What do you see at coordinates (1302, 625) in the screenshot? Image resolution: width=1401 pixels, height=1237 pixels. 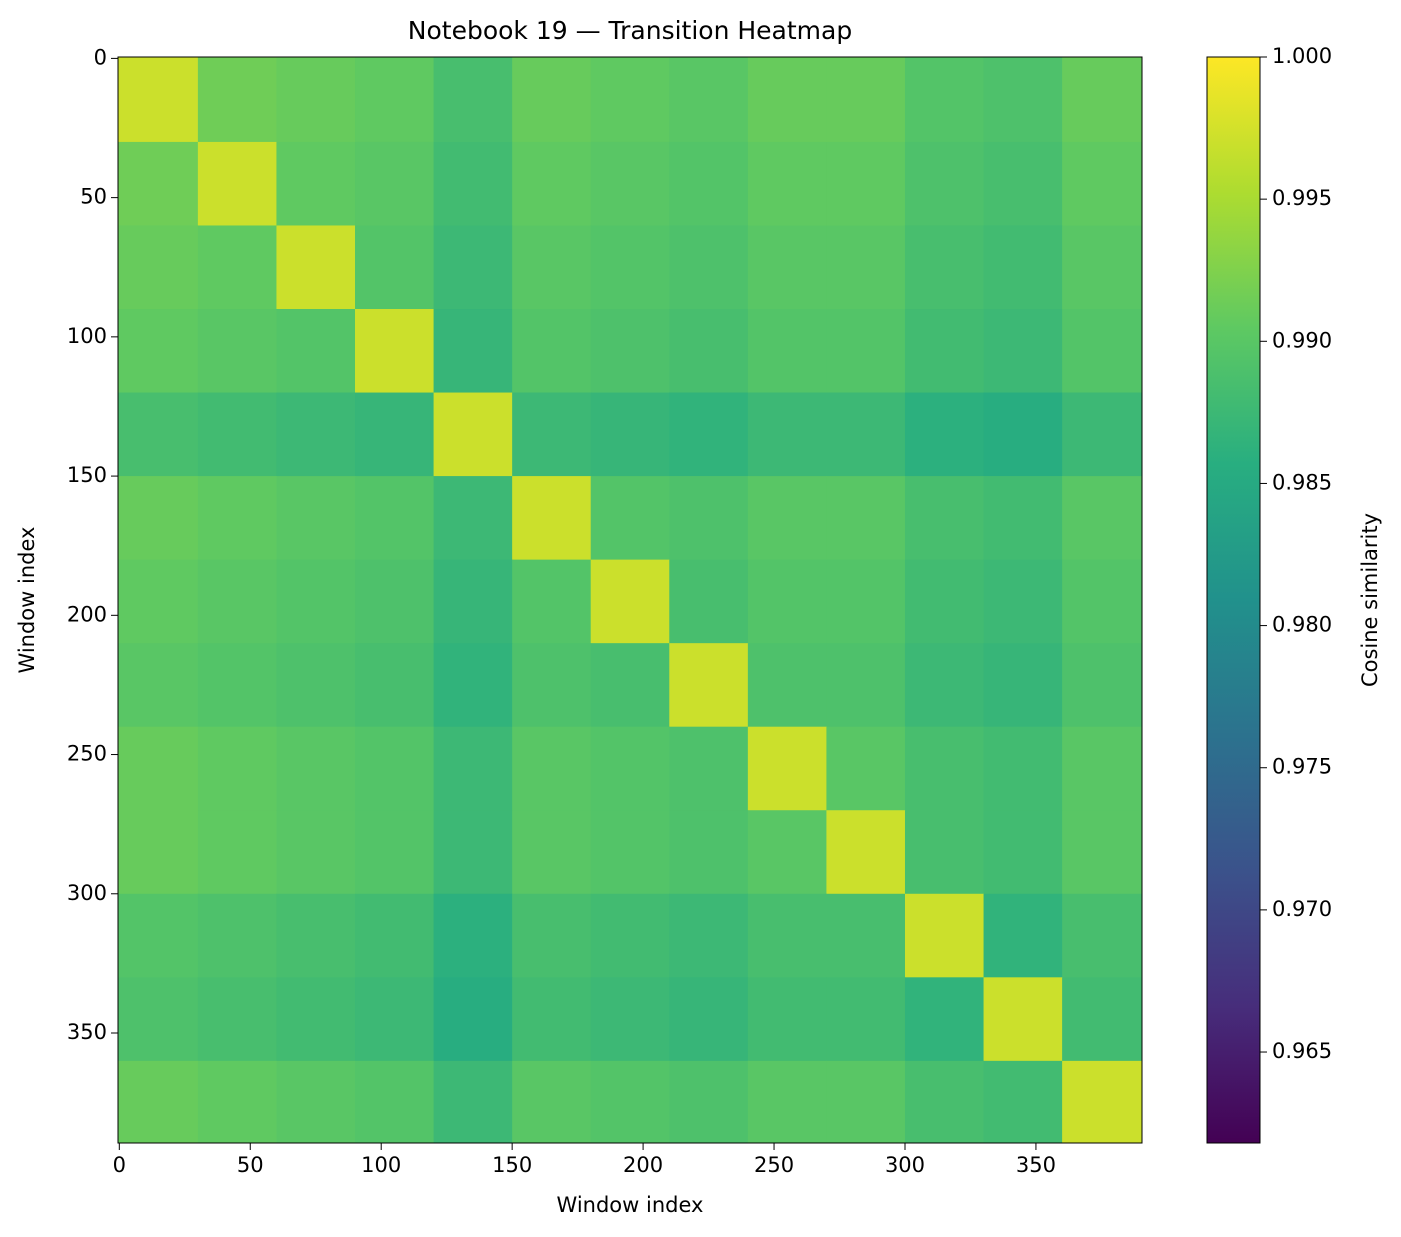 I see `colorbar-tick-label: 0.980` at bounding box center [1302, 625].